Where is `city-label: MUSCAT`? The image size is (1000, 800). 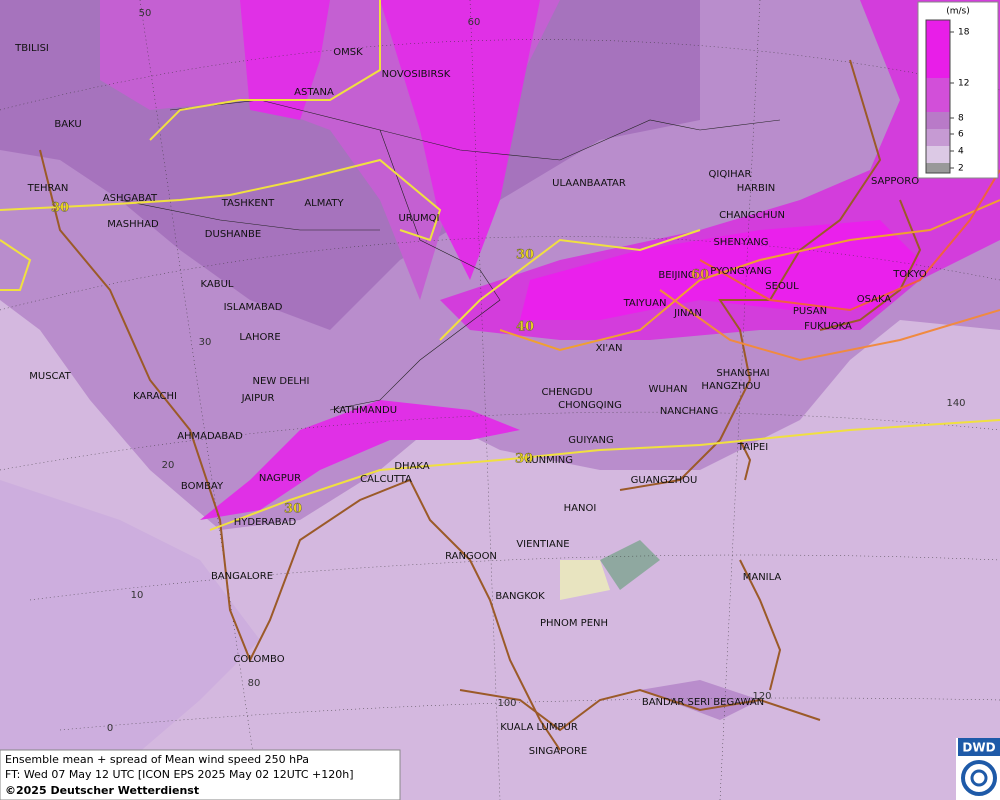 city-label: MUSCAT is located at coordinates (50, 376).